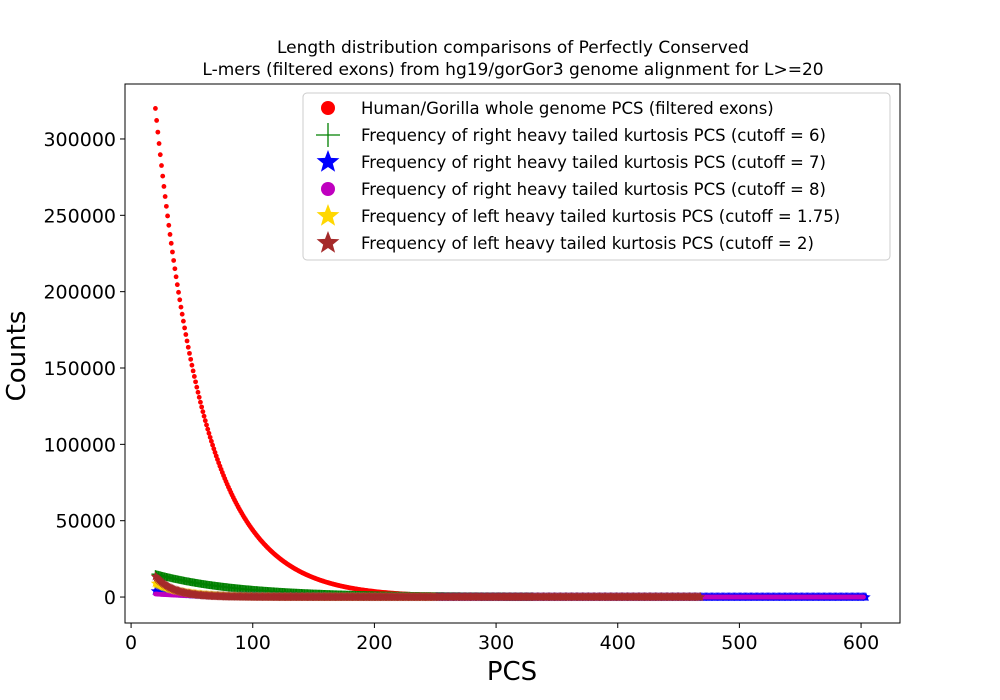  What do you see at coordinates (861, 643) in the screenshot?
I see `x-tick-label: 600` at bounding box center [861, 643].